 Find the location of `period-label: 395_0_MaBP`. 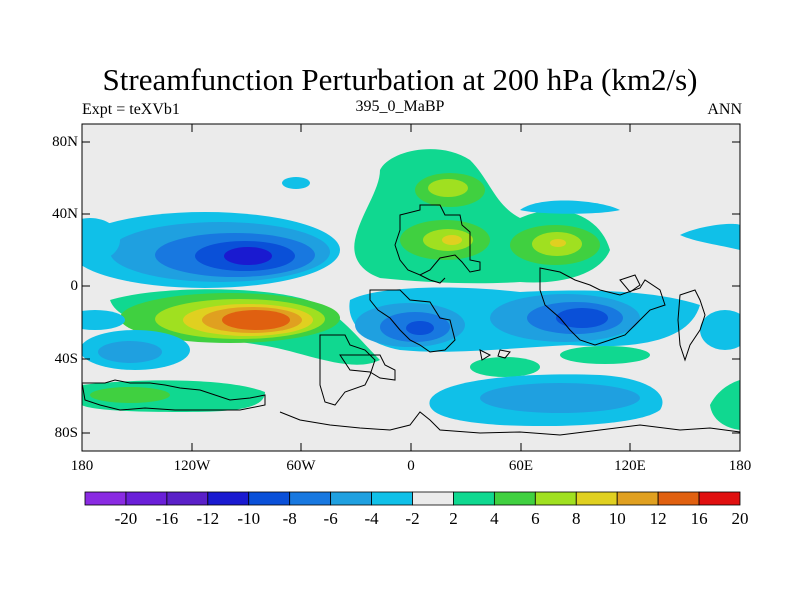

period-label: 395_0_MaBP is located at coordinates (400, 106).